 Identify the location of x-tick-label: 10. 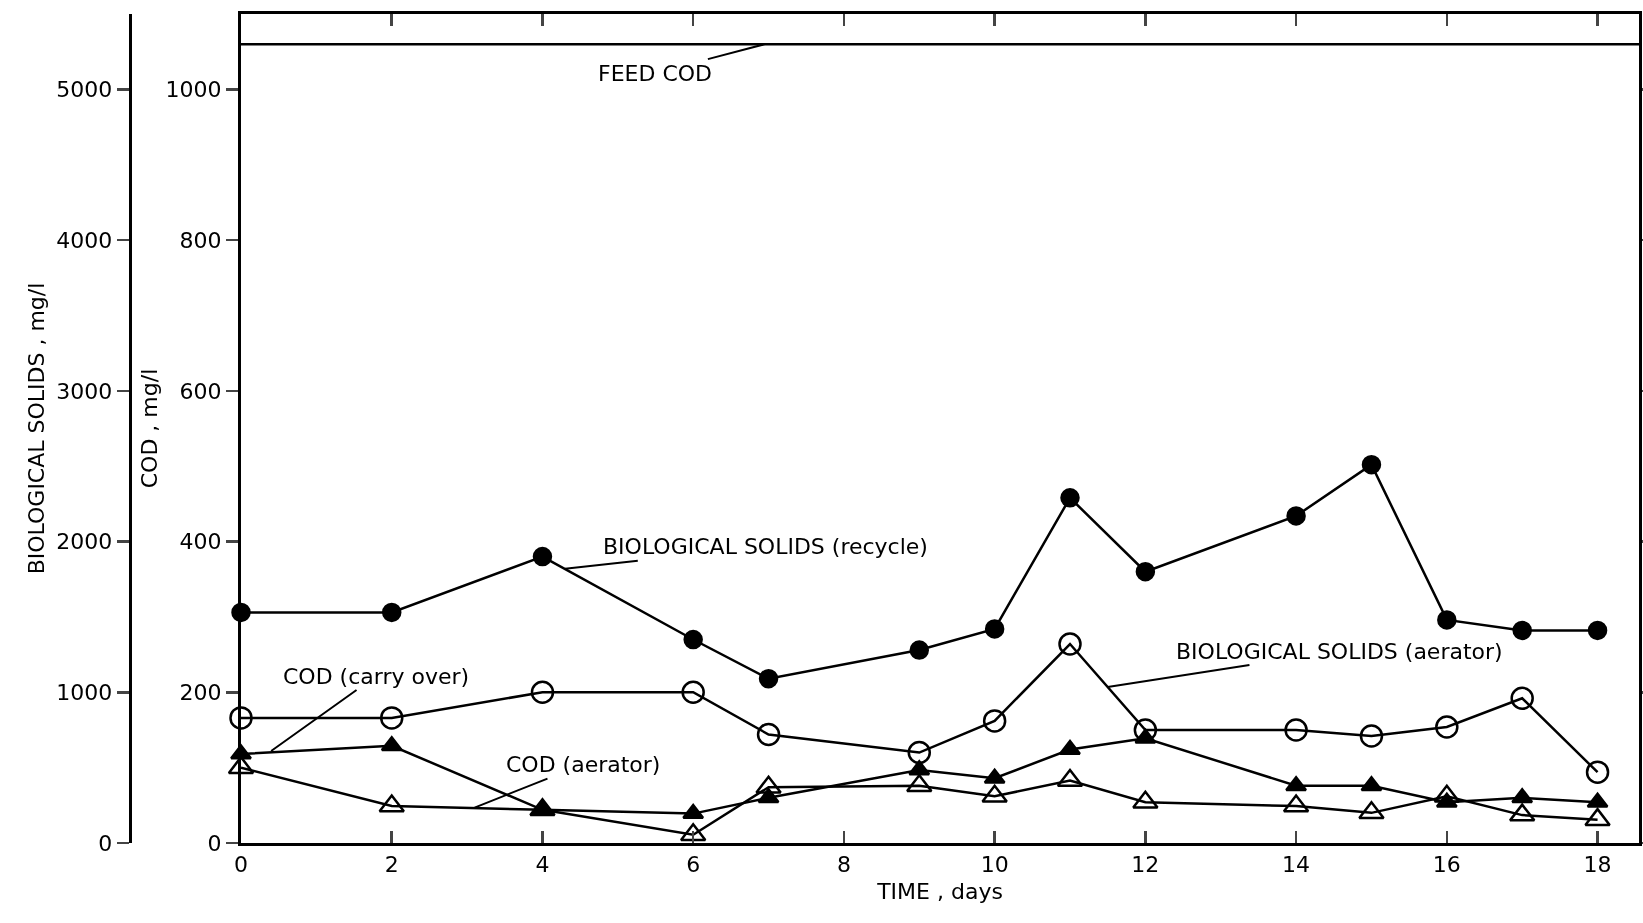
(994, 865).